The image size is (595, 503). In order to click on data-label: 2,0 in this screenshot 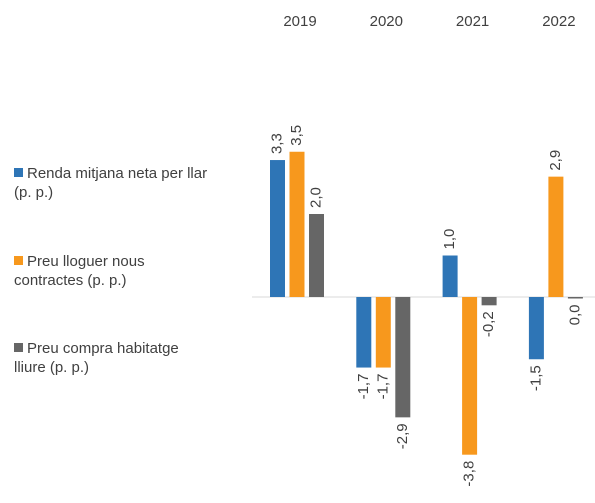, I will do `click(315, 197)`.